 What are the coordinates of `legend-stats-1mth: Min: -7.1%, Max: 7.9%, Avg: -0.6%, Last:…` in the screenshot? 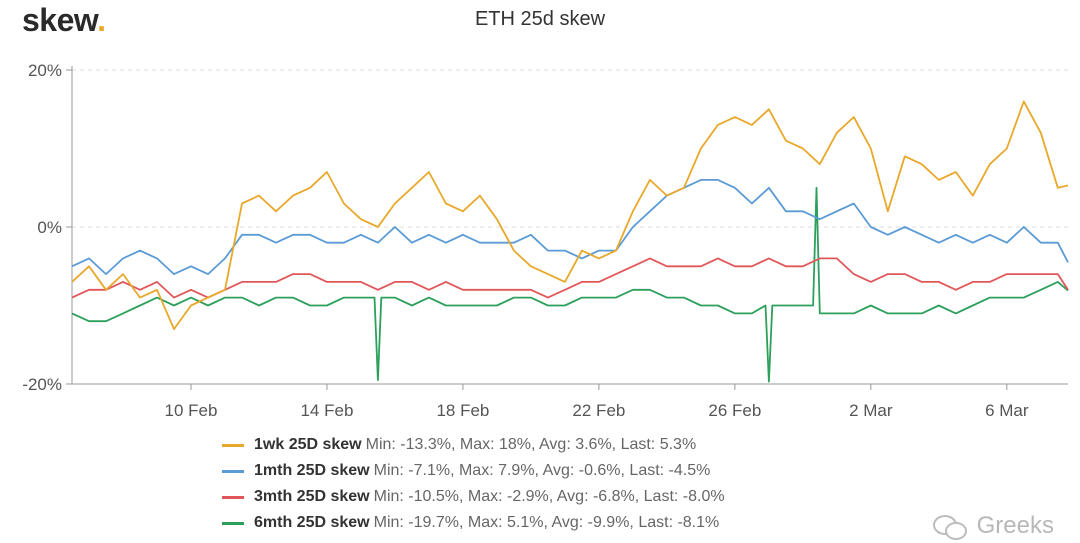 It's located at (542, 470).